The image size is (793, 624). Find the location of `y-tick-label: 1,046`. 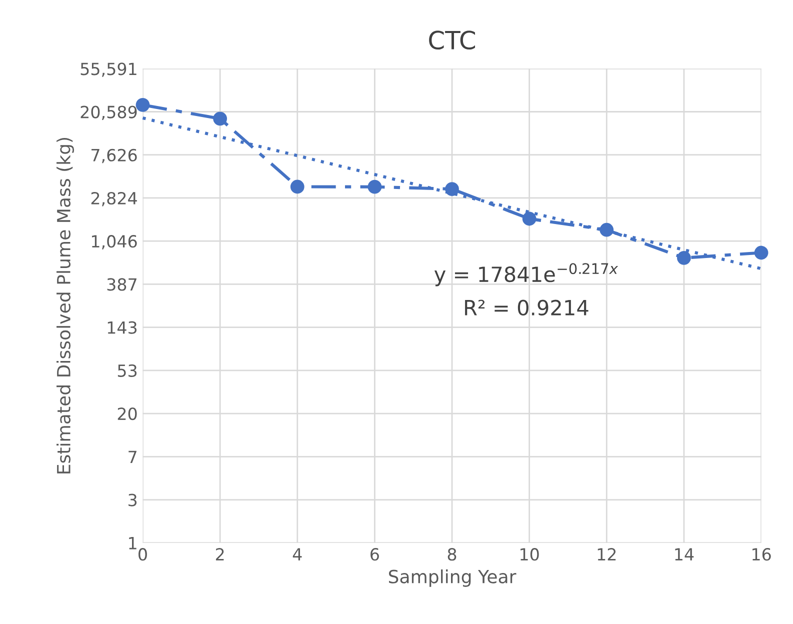

y-tick-label: 1,046 is located at coordinates (114, 242).